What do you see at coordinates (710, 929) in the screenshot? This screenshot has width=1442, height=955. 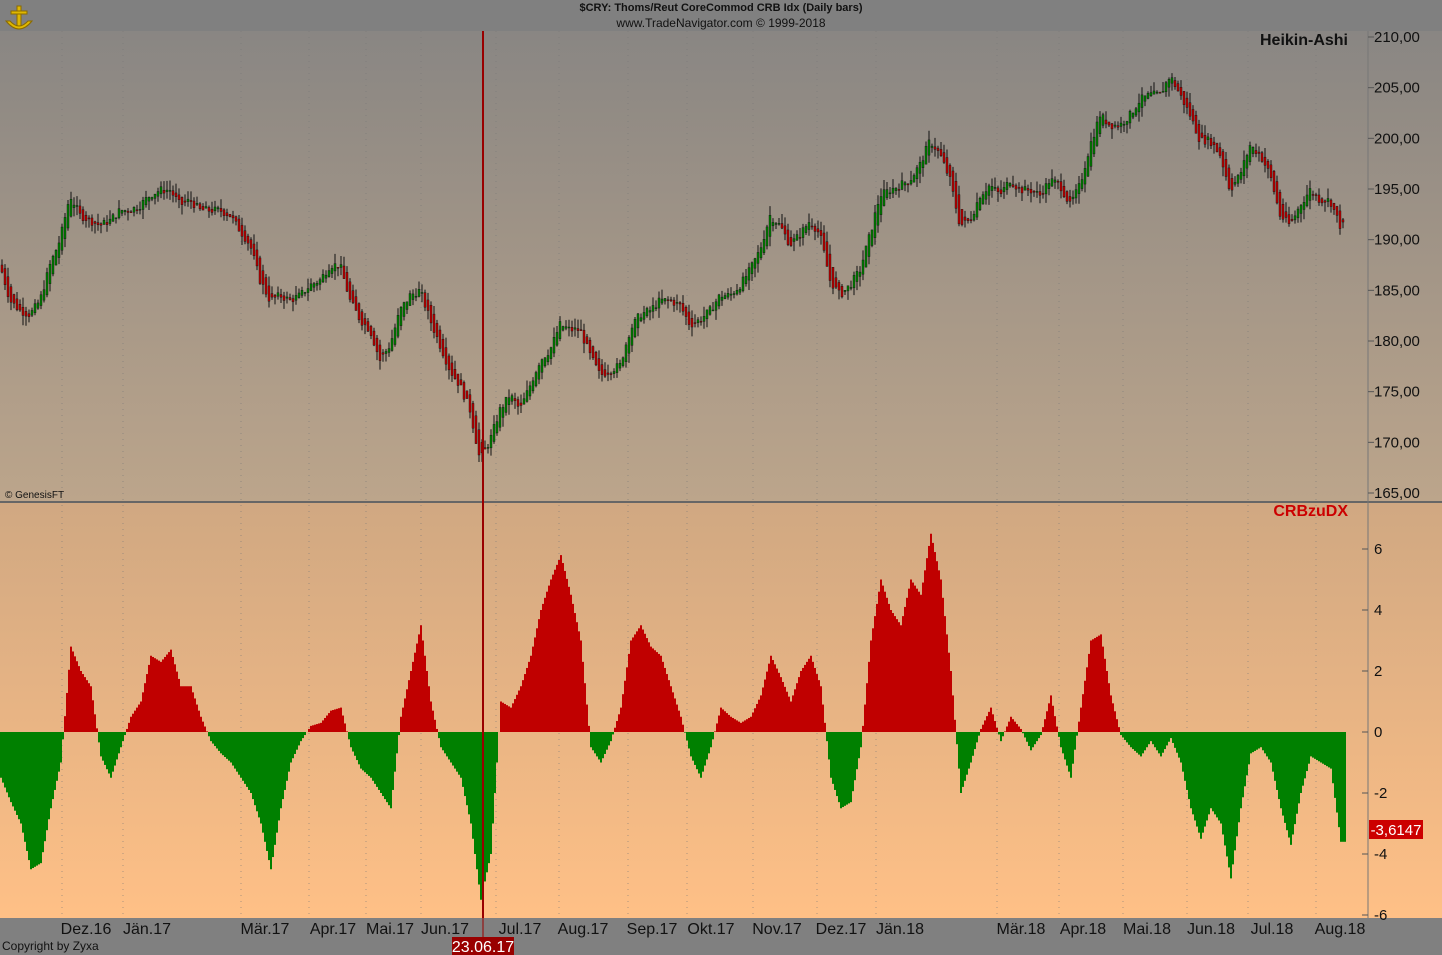 I see `x-tick-label: Okt.17` at bounding box center [710, 929].